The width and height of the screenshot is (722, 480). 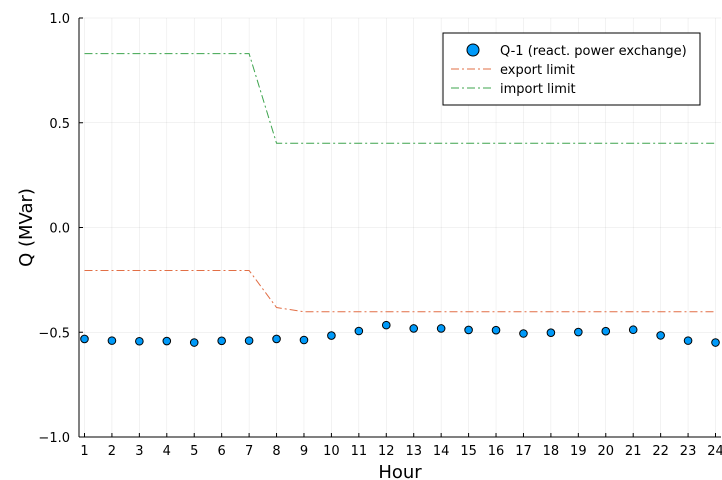 What do you see at coordinates (222, 451) in the screenshot?
I see `x-tick-label: 6` at bounding box center [222, 451].